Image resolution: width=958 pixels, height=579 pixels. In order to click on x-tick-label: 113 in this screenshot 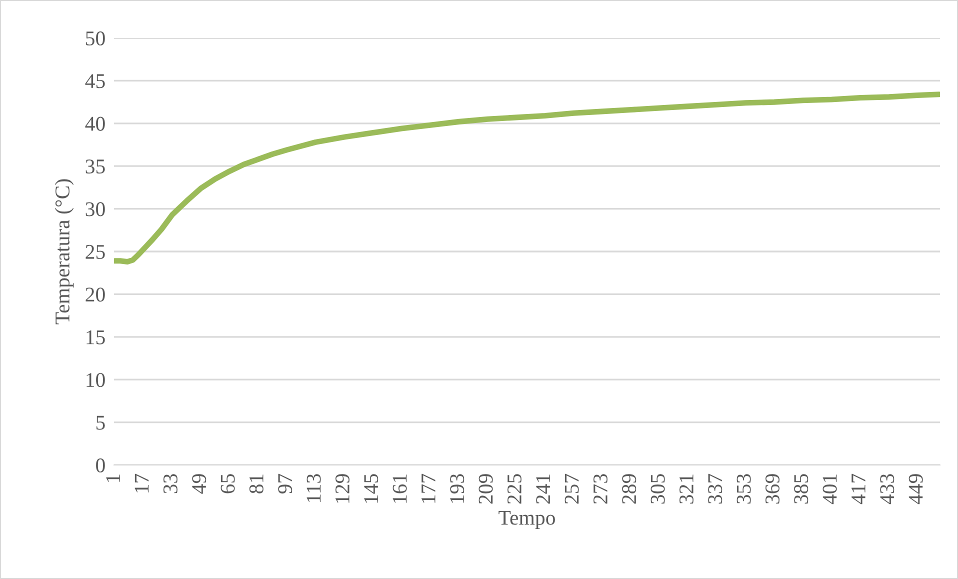, I will do `click(313, 488)`.